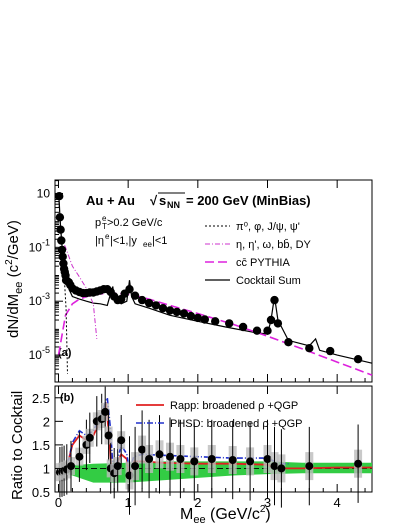 This screenshot has width=405, height=524. What do you see at coordinates (46, 242) in the screenshot?
I see `y-tick-exponent: -1` at bounding box center [46, 242].